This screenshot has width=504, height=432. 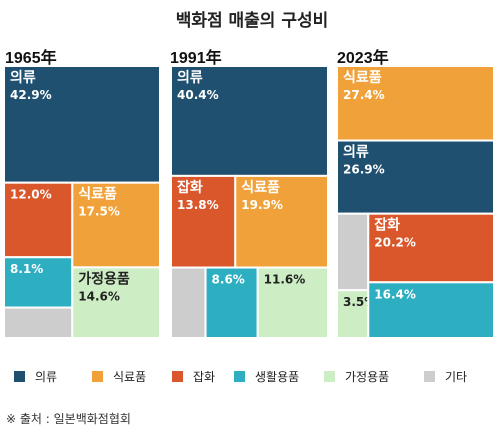 What do you see at coordinates (198, 205) in the screenshot?
I see `tile-value-label: 13.8%` at bounding box center [198, 205].